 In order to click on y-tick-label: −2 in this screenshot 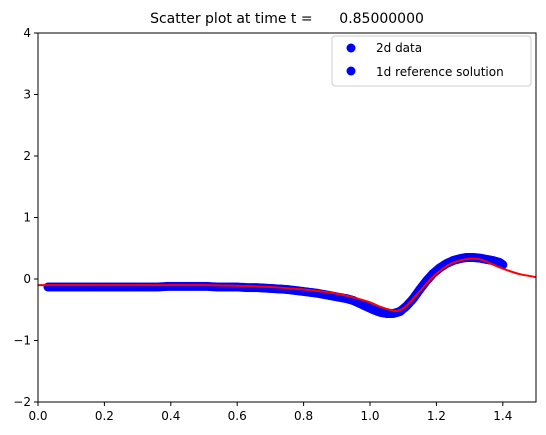, I will do `click(22, 402)`.